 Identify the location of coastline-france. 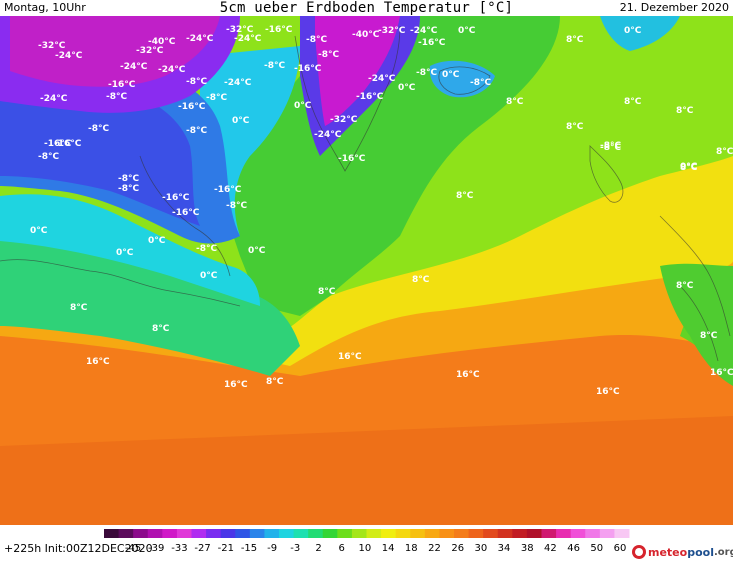
(695, 276).